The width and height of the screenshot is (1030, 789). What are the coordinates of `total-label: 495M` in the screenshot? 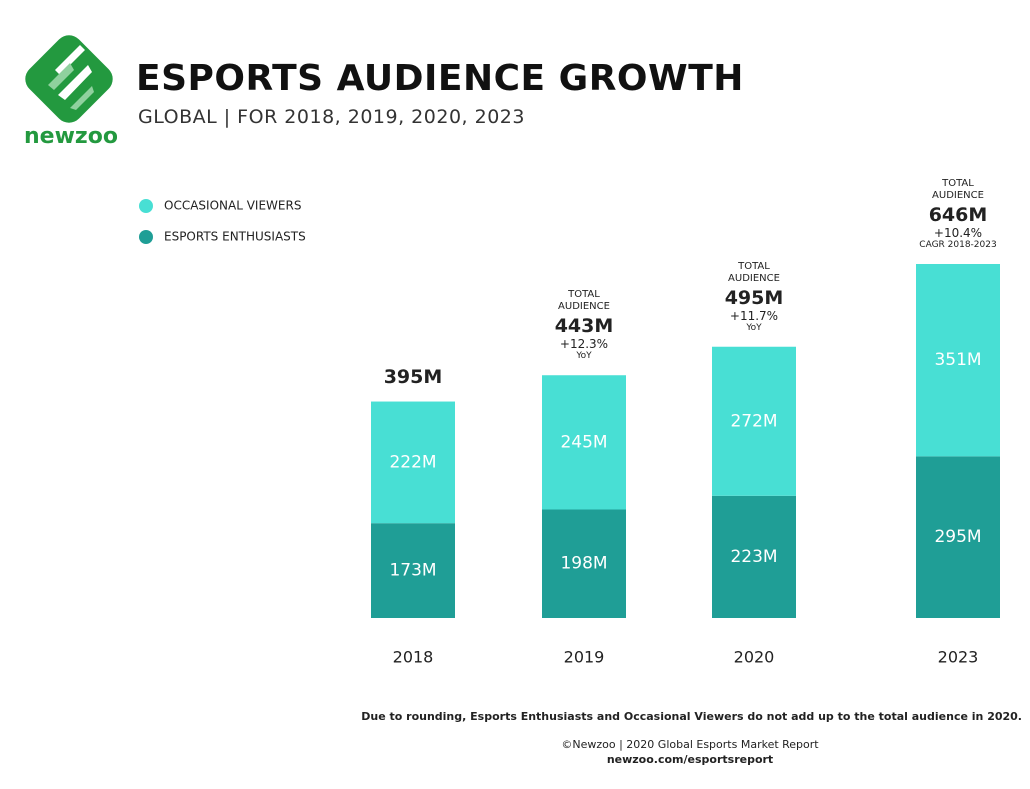 It's located at (754, 297).